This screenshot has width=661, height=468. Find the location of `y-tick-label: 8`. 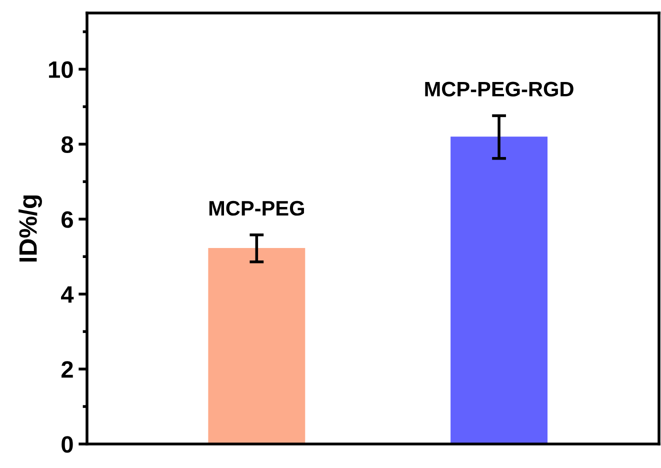

y-tick-label: 8 is located at coordinates (67, 144).